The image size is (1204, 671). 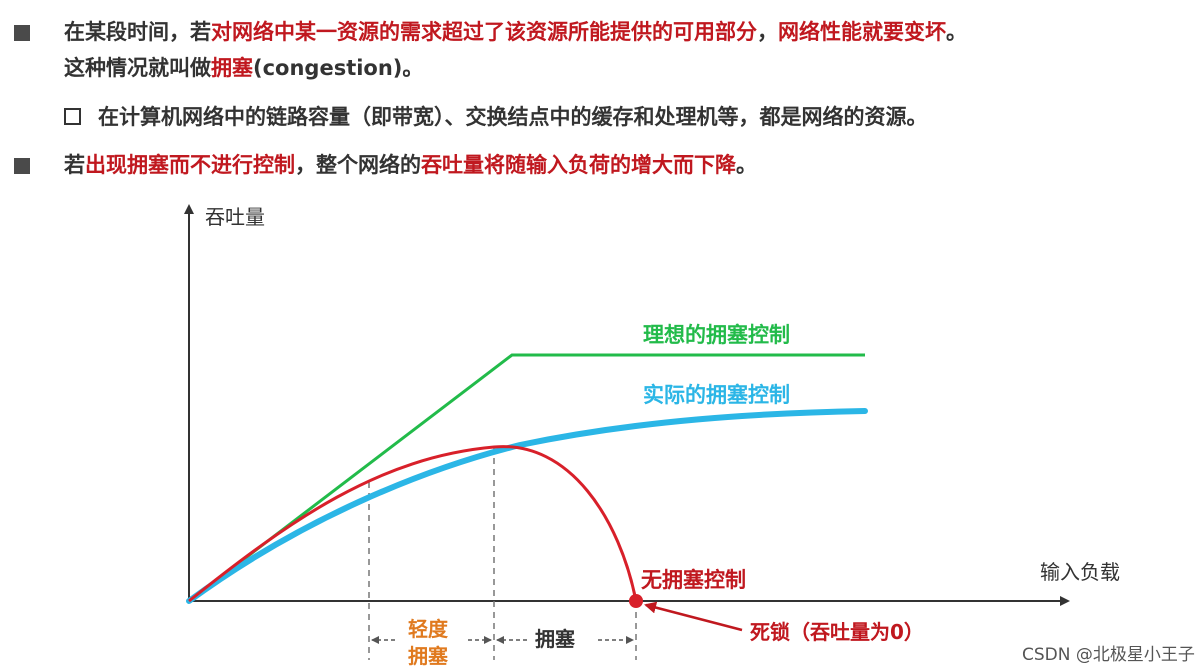 What do you see at coordinates (1108, 655) in the screenshot?
I see `watermark: CSDN @北极星小王子` at bounding box center [1108, 655].